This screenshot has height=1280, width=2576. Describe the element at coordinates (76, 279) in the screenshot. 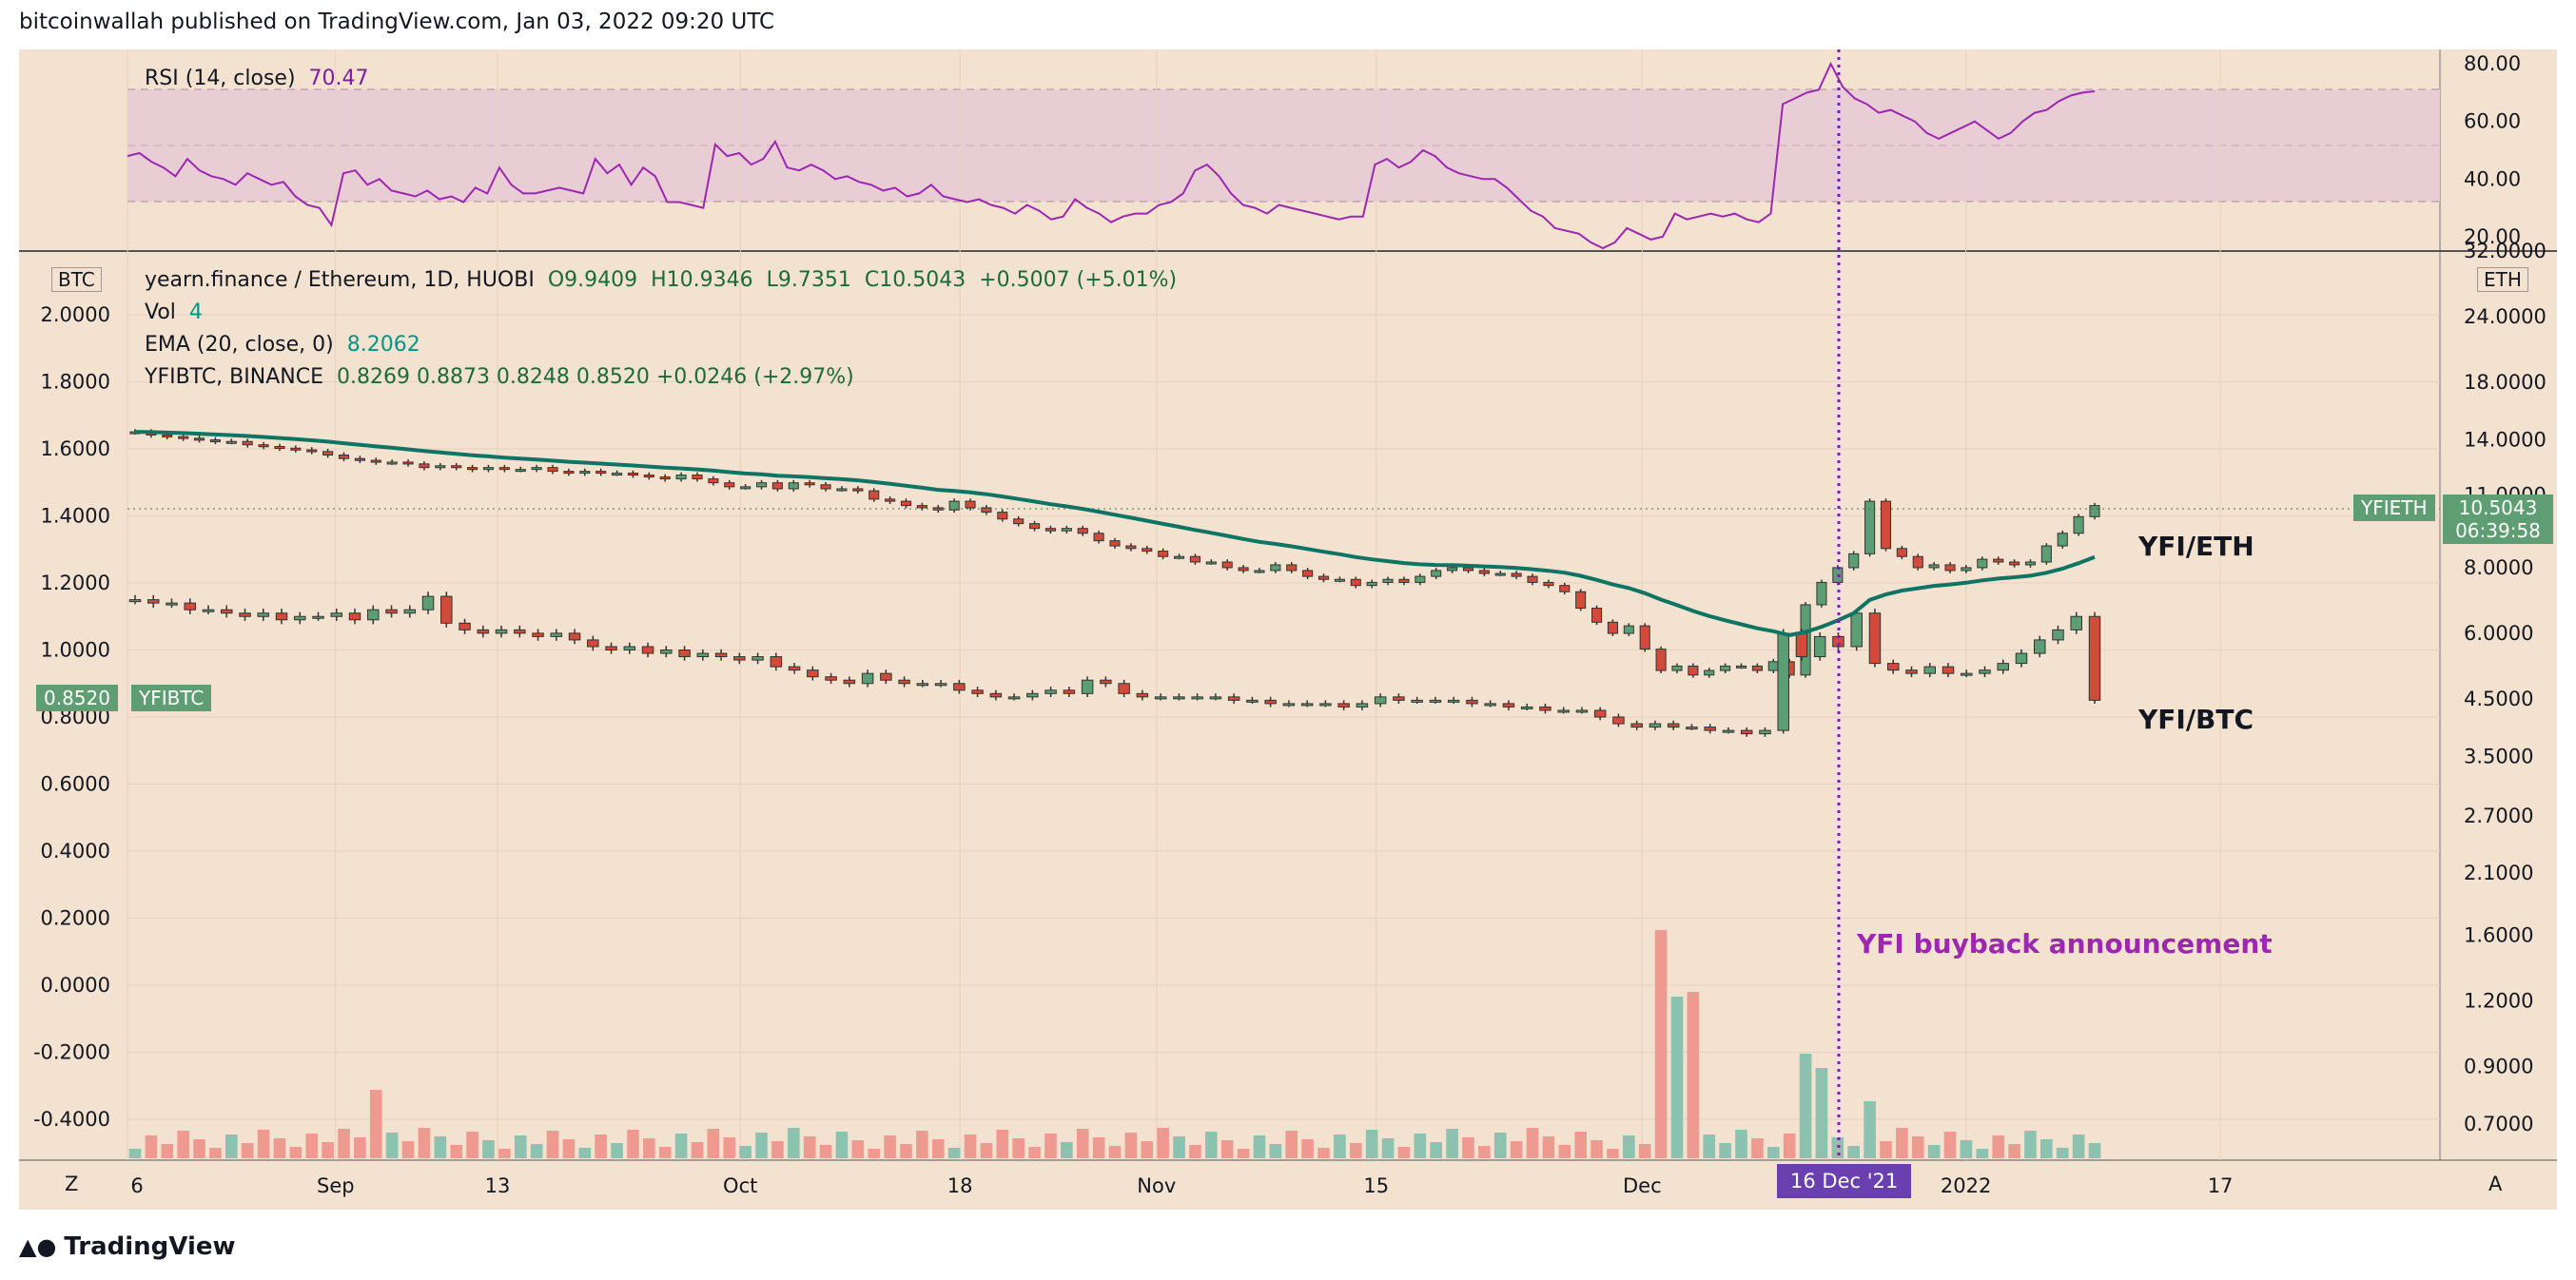

I see `left-currency-label: BTC` at that location.